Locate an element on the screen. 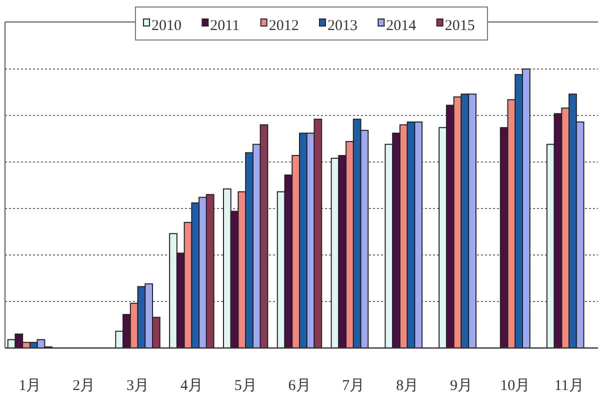 The height and width of the screenshot is (400, 600). x-tick-label: 11月 is located at coordinates (569, 386).